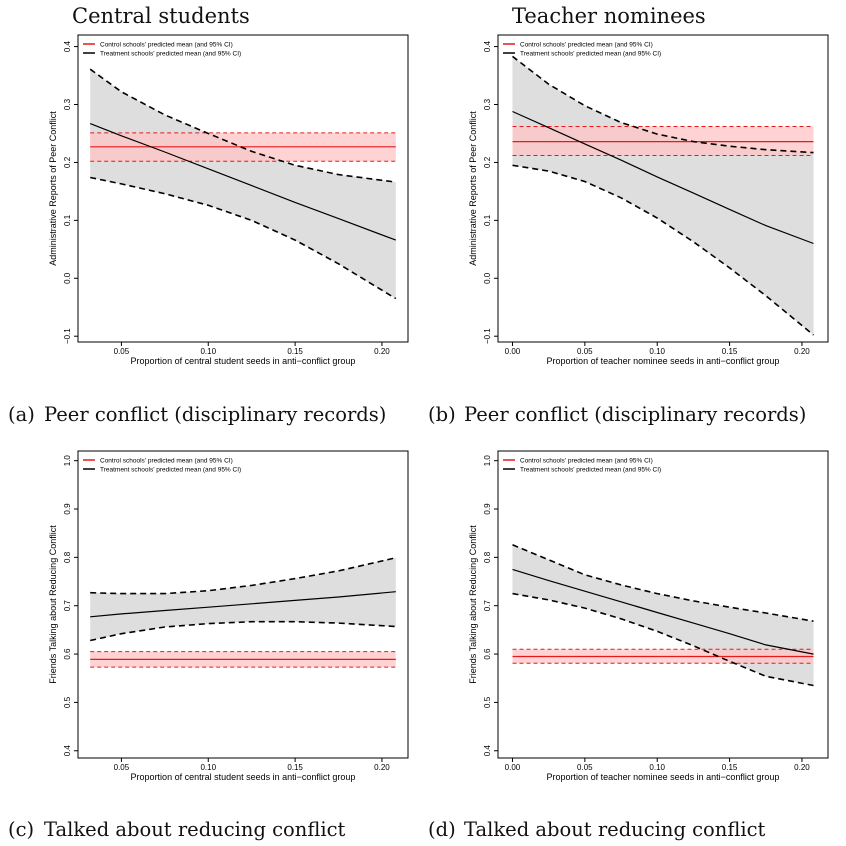  I want to click on caption-tag: (b), so click(446, 414).